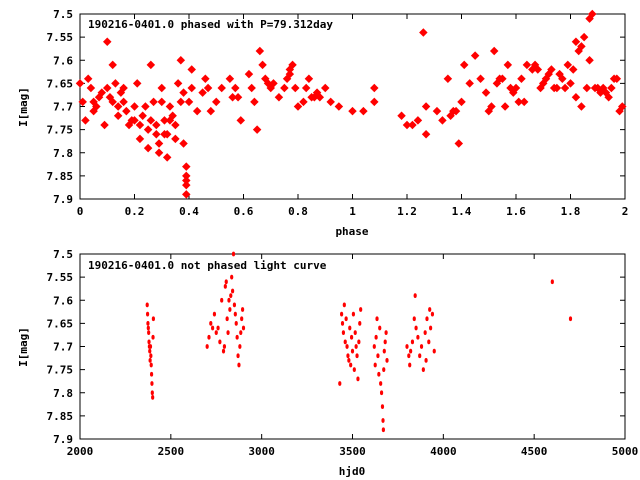  Describe the element at coordinates (171, 451) in the screenshot. I see `x-tick-label: 2500` at that location.